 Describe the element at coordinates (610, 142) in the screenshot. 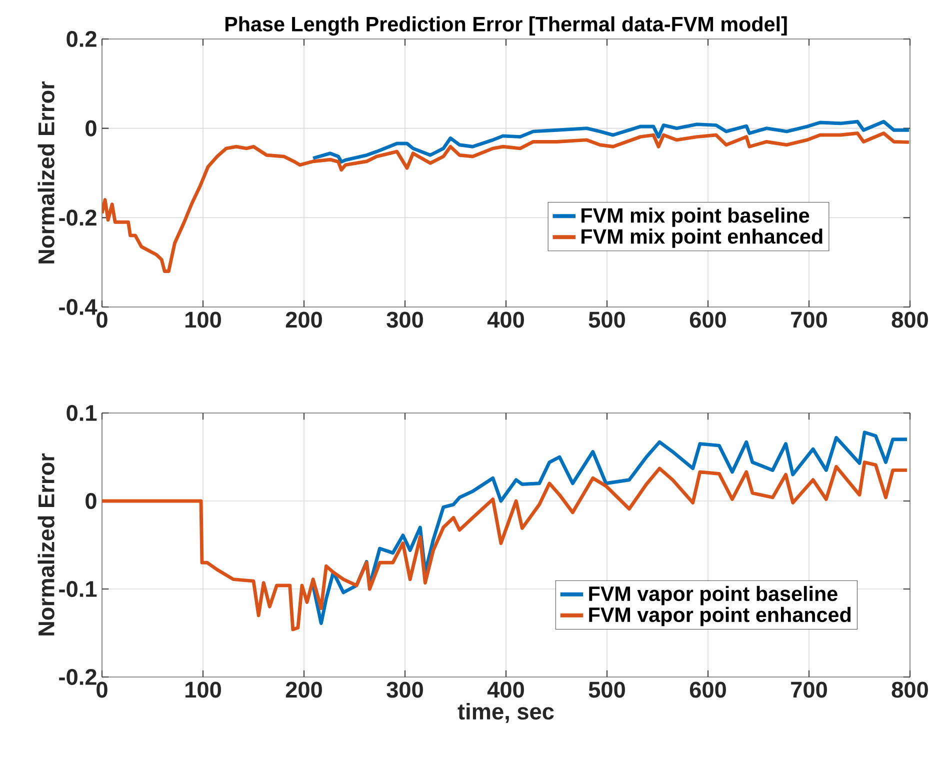

I see `line-series` at that location.